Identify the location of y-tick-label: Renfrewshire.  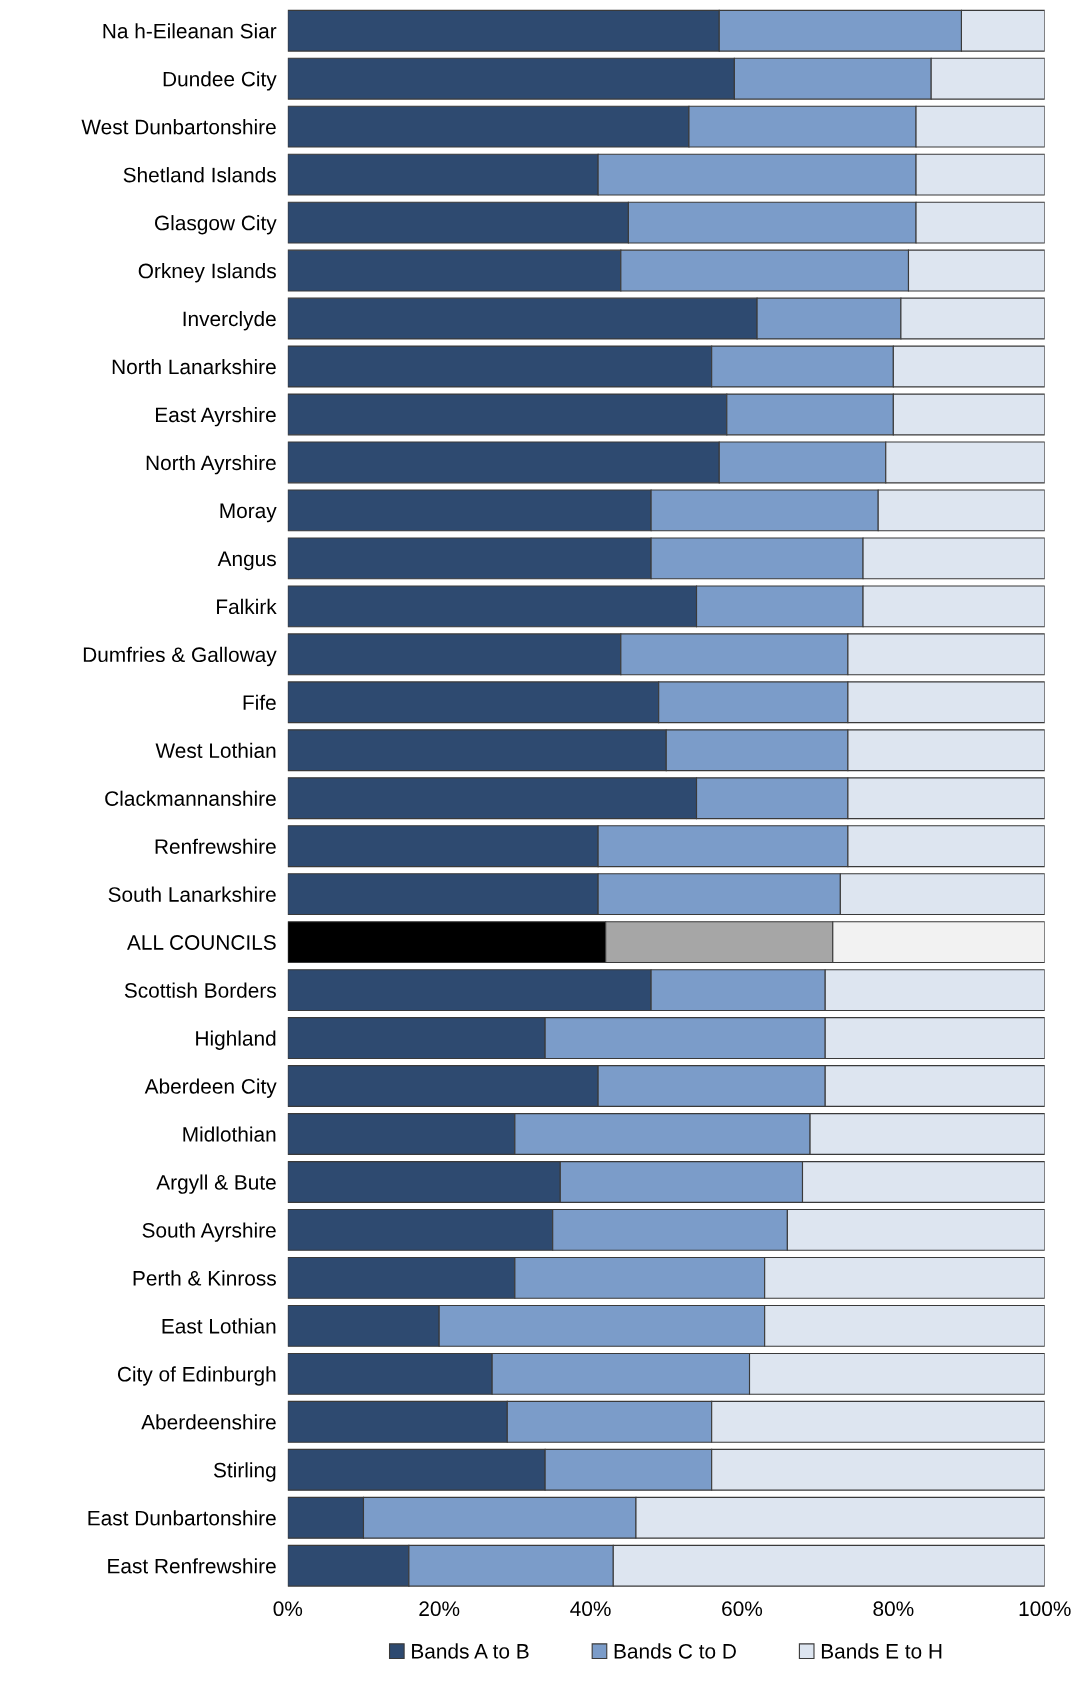
(215, 846).